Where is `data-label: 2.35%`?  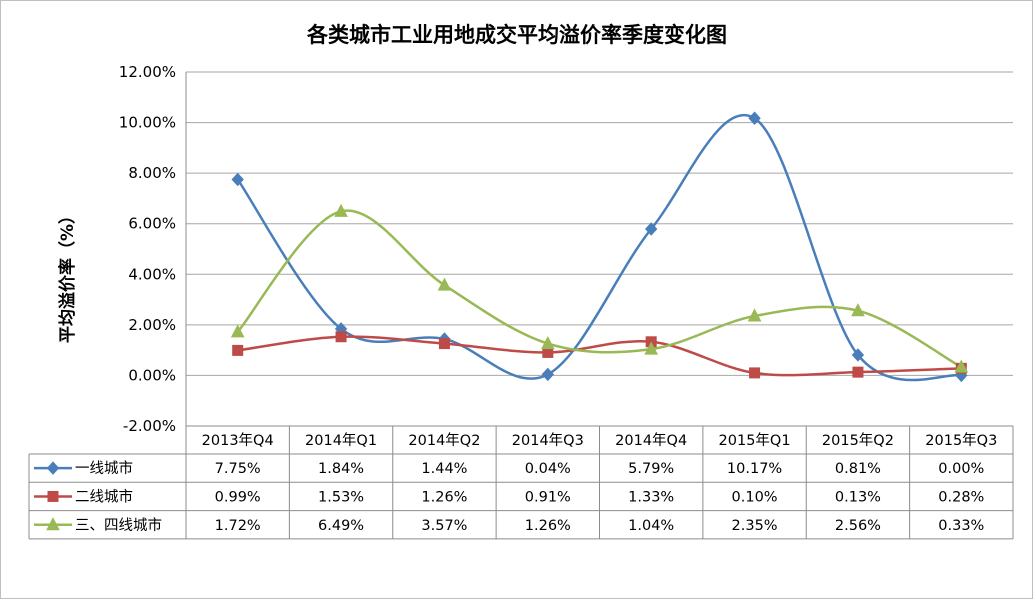 data-label: 2.35% is located at coordinates (755, 526).